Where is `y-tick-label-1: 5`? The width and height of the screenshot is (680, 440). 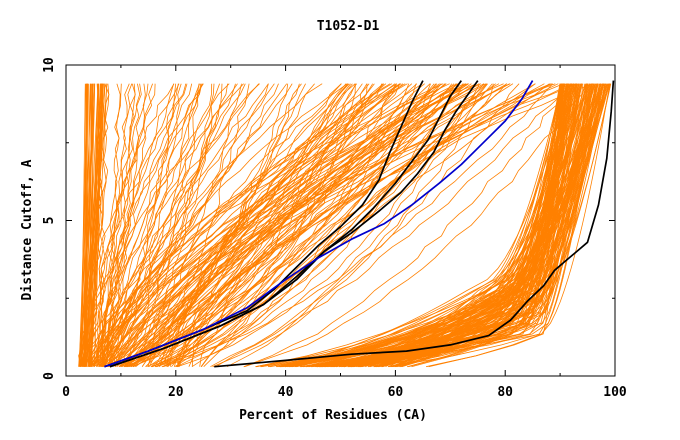
y-tick-label-1: 5 is located at coordinates (49, 221).